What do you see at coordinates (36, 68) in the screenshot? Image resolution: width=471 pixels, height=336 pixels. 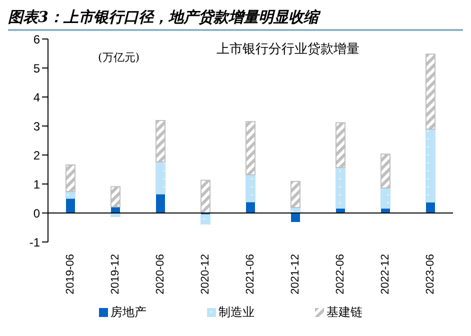 I see `y-tick-label: 5` at bounding box center [36, 68].